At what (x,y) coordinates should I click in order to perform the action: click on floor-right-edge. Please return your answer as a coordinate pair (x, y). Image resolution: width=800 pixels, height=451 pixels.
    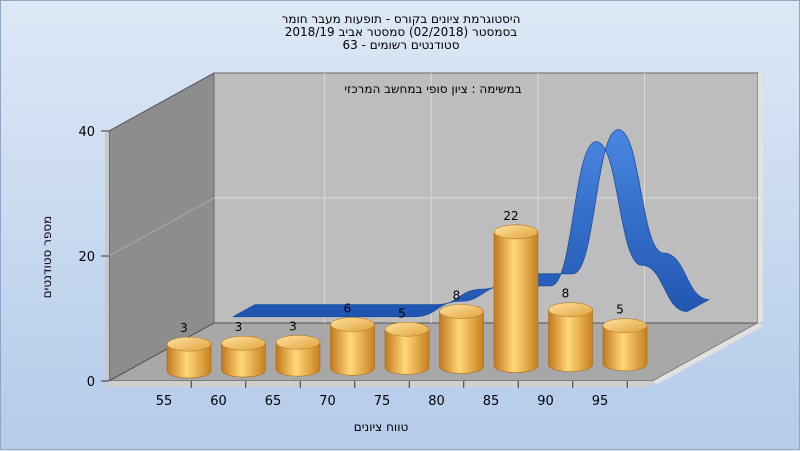
    Looking at the image, I should click on (708, 354).